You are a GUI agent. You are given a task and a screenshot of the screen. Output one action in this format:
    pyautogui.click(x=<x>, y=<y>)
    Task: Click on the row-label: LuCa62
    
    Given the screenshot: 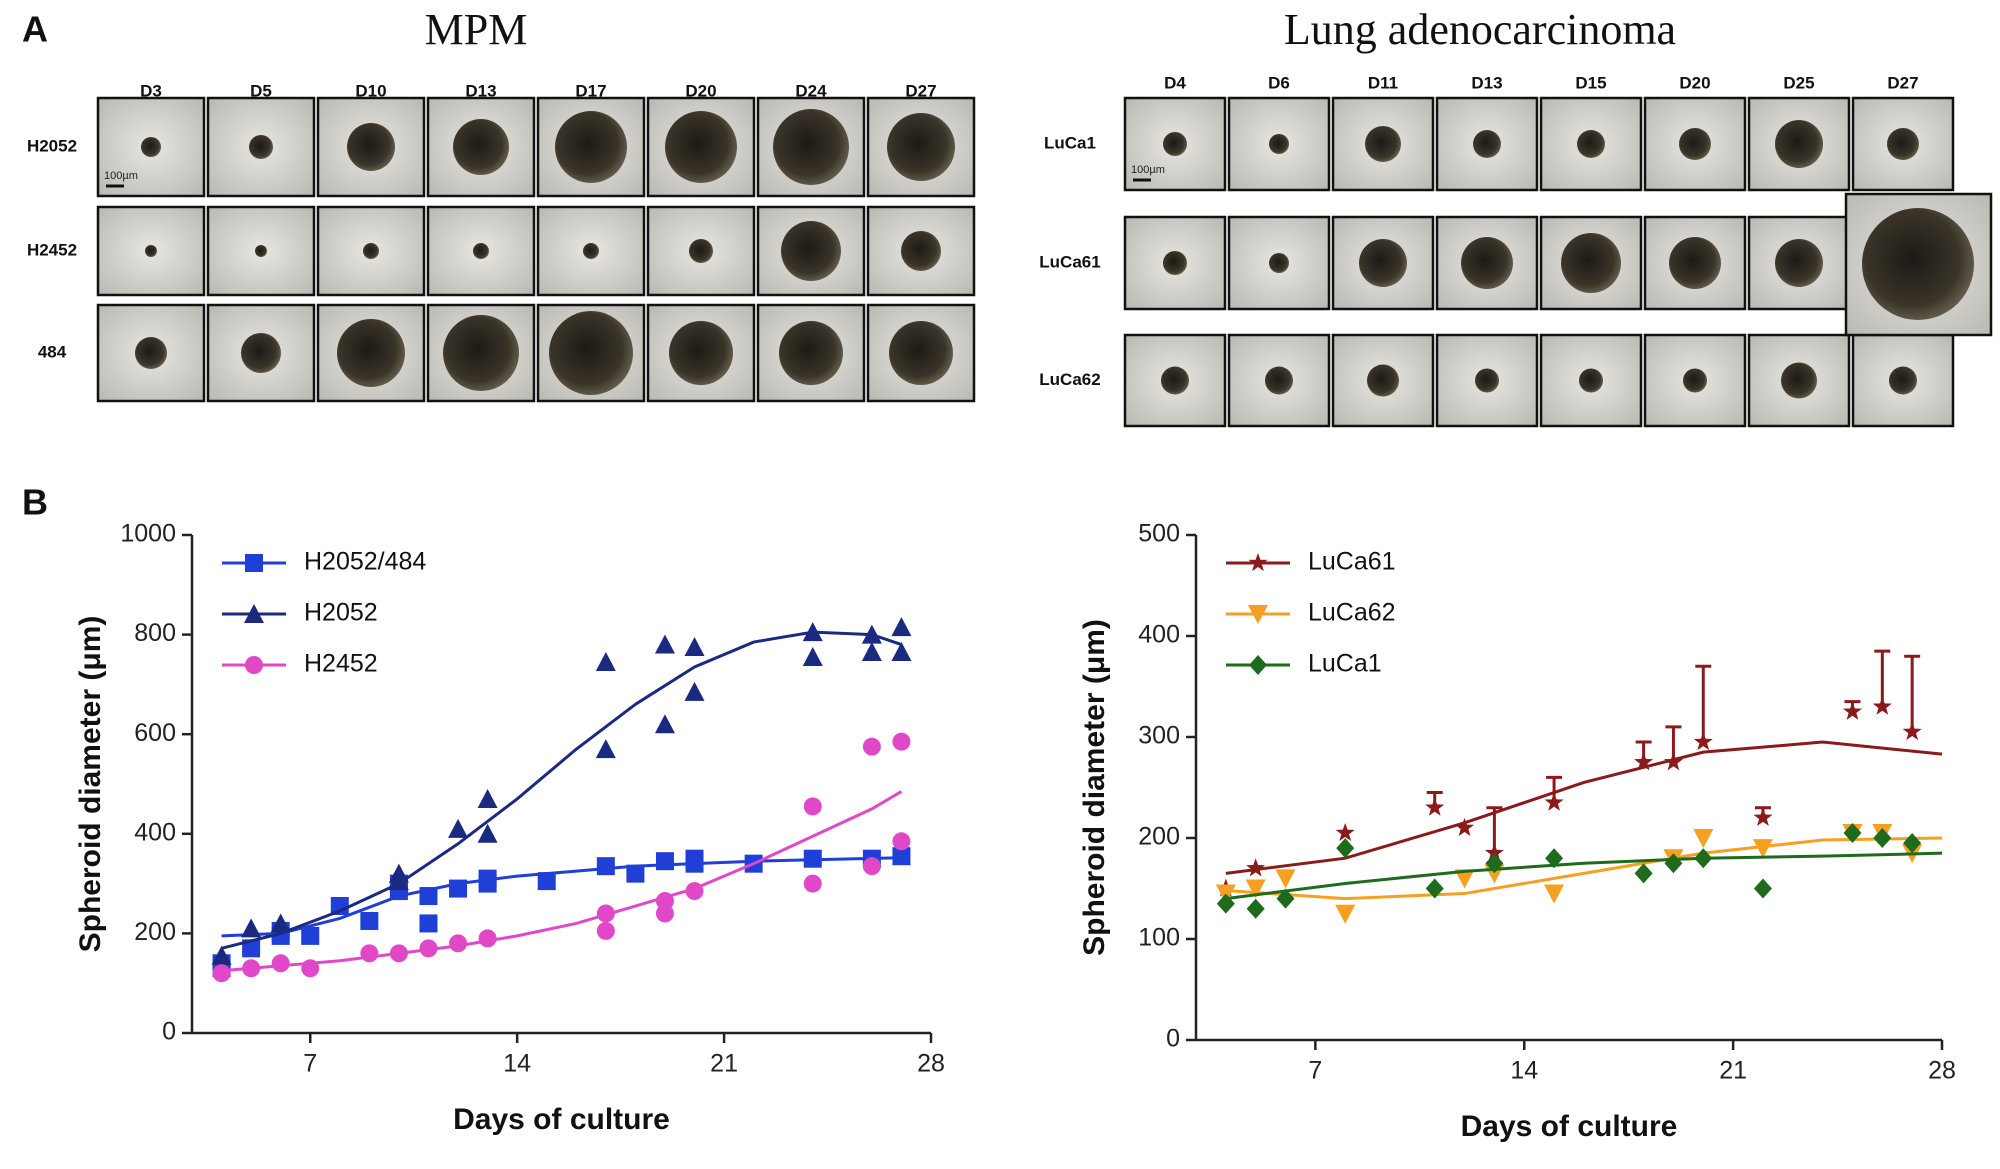 What is the action you would take?
    pyautogui.click(x=1069, y=379)
    